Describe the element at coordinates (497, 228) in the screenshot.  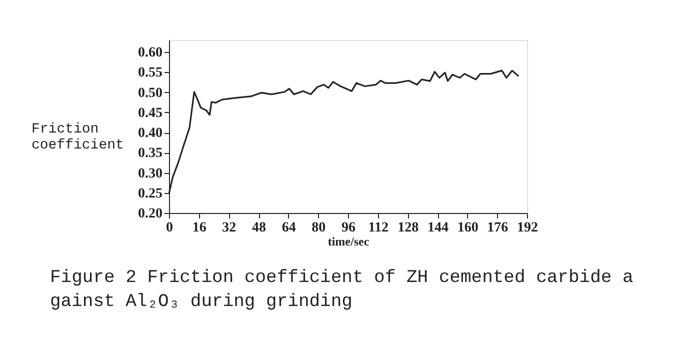
I see `x-tick-label: 176` at that location.